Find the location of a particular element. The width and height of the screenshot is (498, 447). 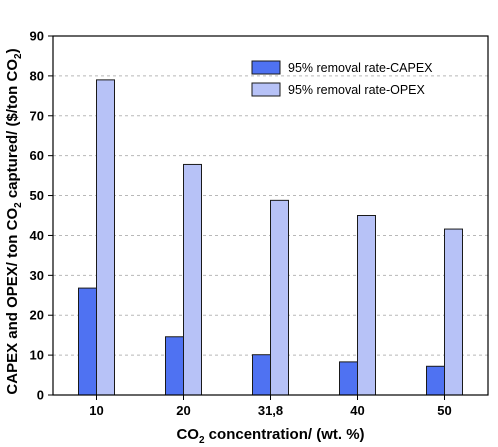

x-axis-title-subscript: 2 is located at coordinates (202, 440).